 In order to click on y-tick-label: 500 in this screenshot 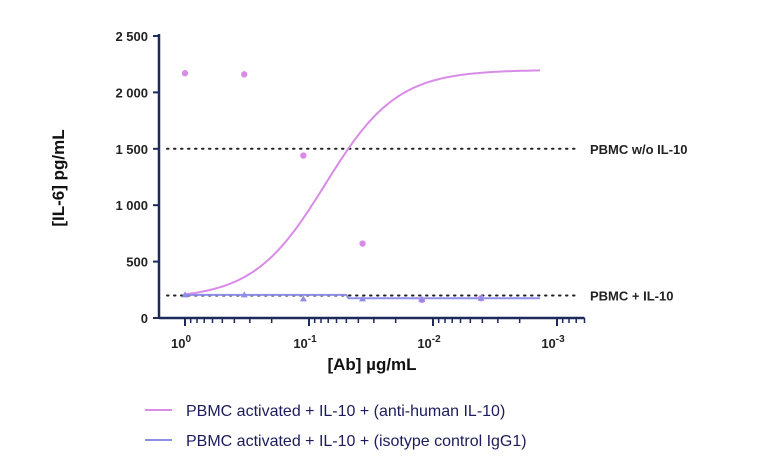, I will do `click(137, 262)`.